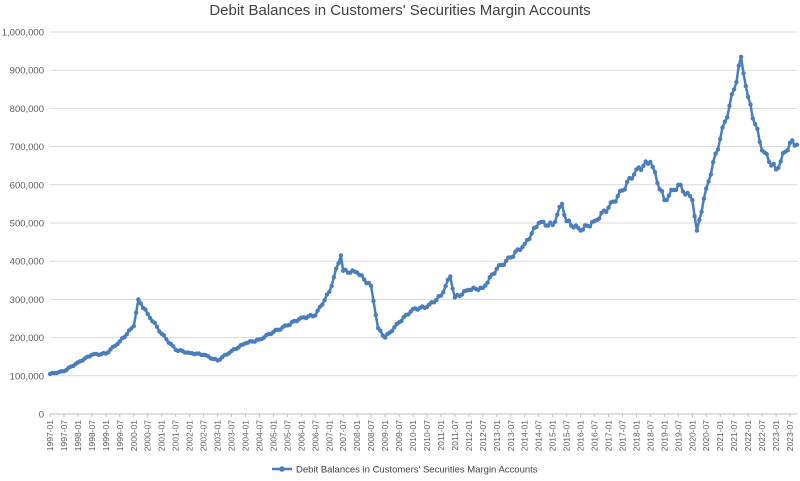 This screenshot has width=800, height=481. Describe the element at coordinates (287, 435) in the screenshot. I see `x-tick-label: 2005-07` at that location.